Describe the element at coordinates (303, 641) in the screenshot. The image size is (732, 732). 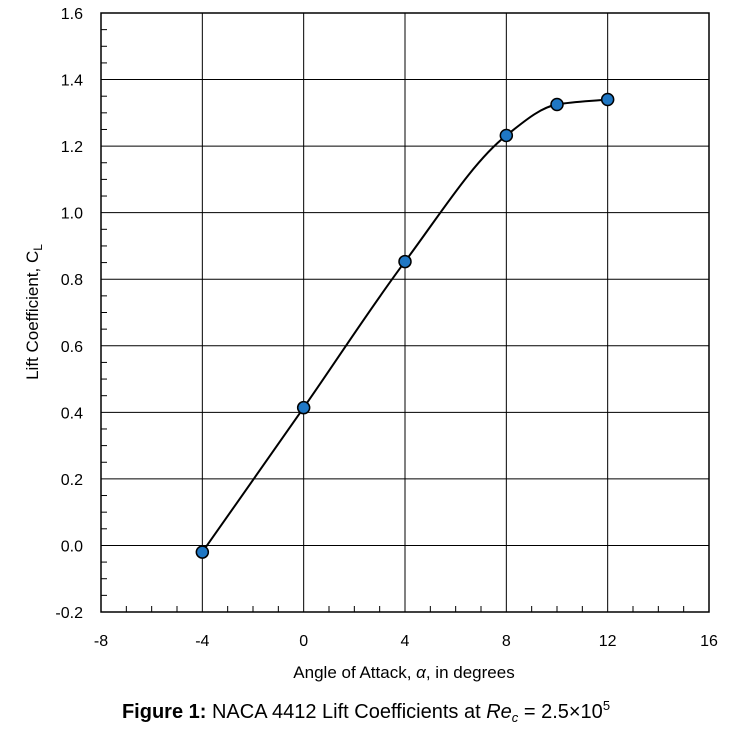
I see `x-tick-label: 0` at that location.